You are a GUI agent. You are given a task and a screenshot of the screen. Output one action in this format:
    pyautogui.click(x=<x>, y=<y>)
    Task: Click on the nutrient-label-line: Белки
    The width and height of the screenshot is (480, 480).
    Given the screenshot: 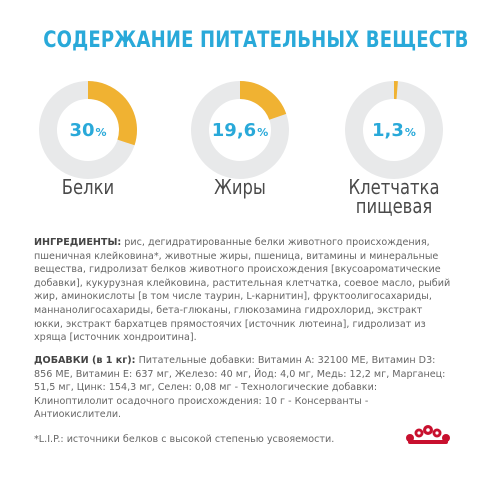 What is the action you would take?
    pyautogui.click(x=88, y=187)
    